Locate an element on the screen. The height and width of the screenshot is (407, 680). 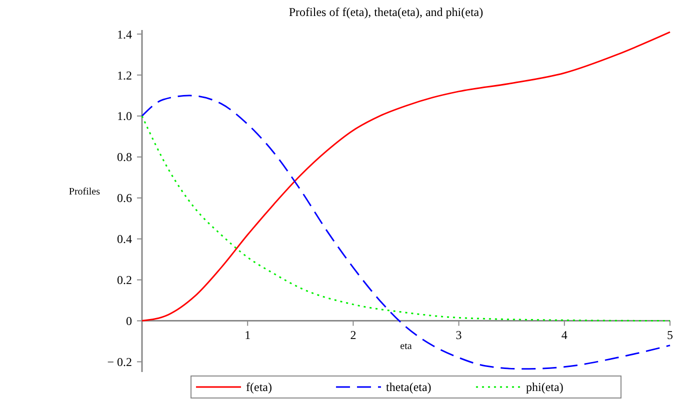
y-tick-label: 0.6 is located at coordinates (124, 198).